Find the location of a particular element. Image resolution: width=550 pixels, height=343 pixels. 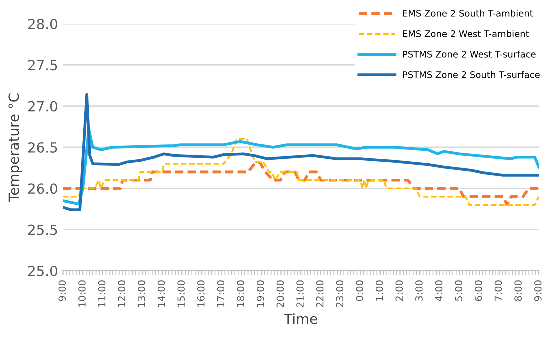

x-tick-label: 11:00 is located at coordinates (102, 293).